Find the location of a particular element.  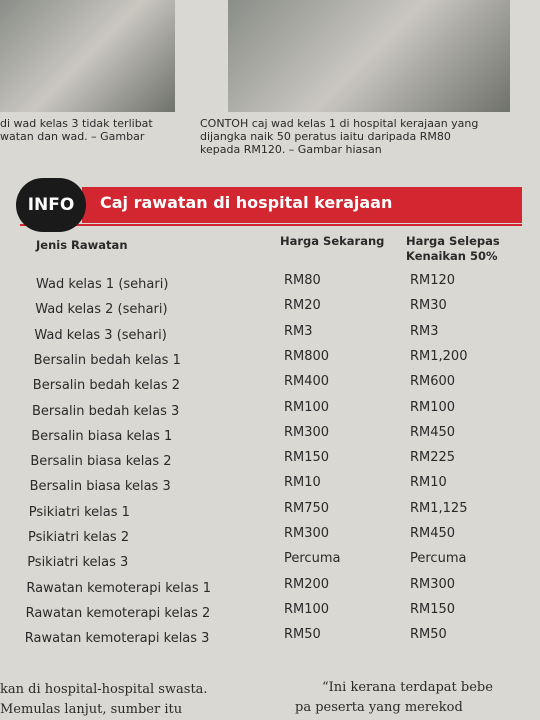

price: RM225 is located at coordinates (433, 458).